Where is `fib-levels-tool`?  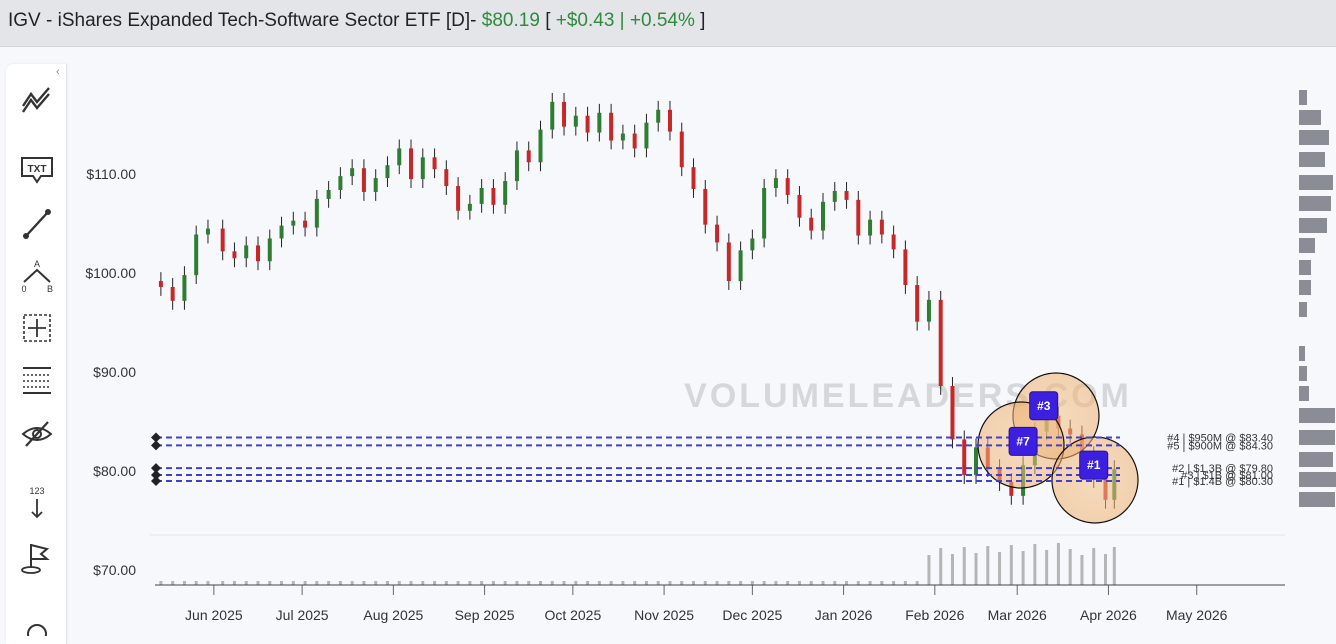
fib-levels-tool is located at coordinates (37, 380).